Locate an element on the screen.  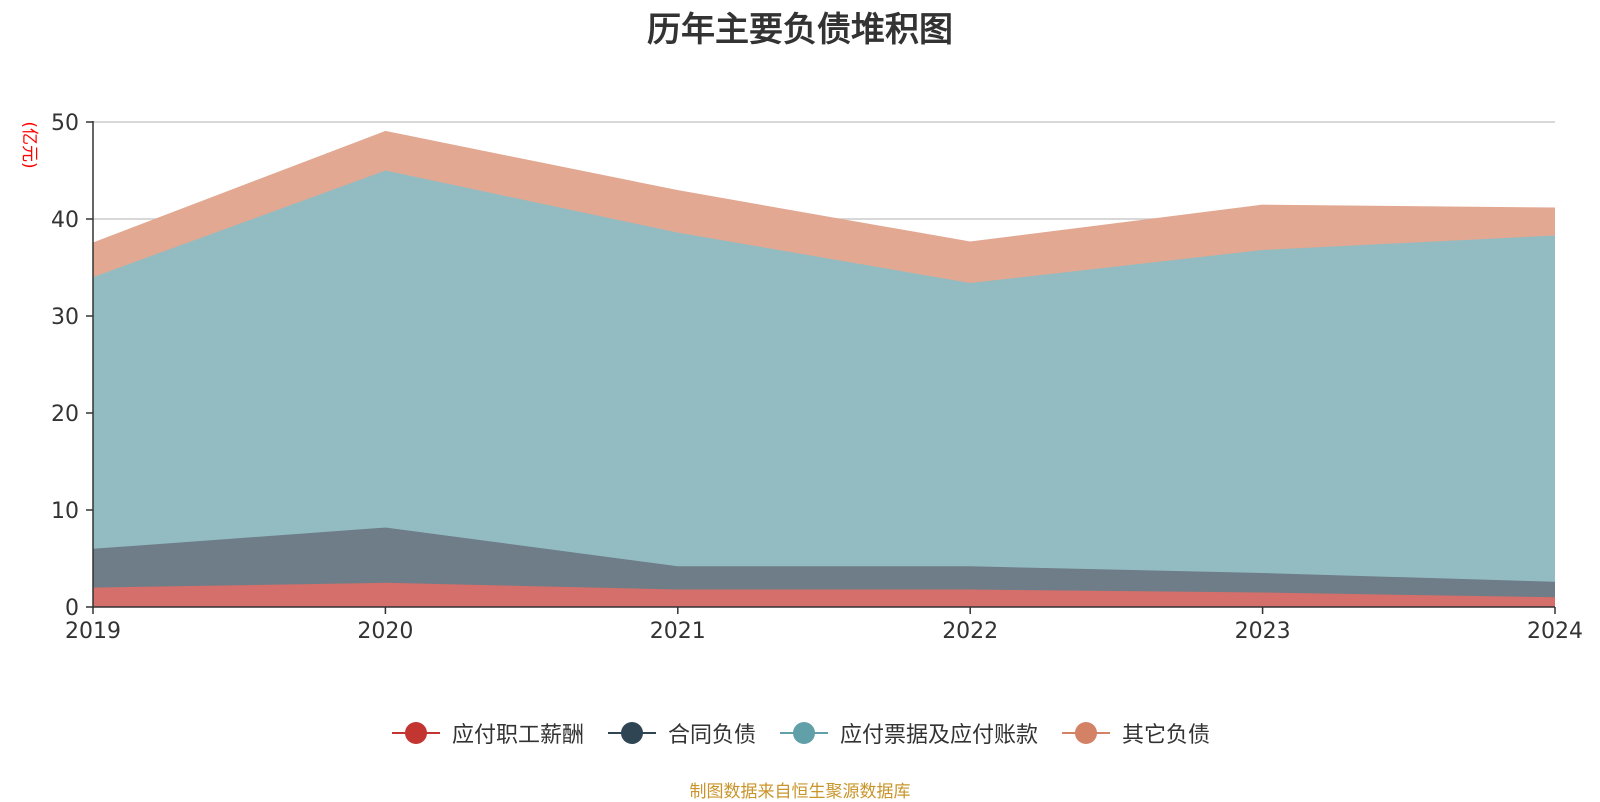
legend: 应付职工薪酬 合同负债 应付票据及应付账款 其它负债 is located at coordinates (800, 733).